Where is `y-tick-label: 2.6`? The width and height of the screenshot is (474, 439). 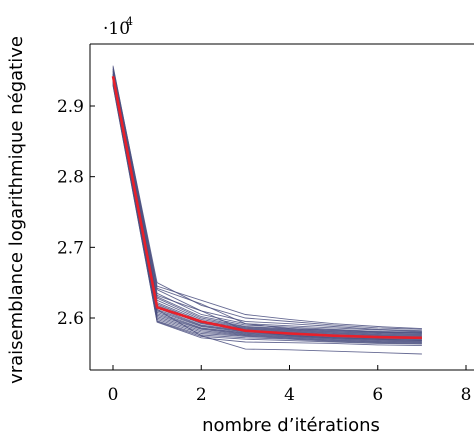 y-tick-label: 2.6 is located at coordinates (70, 319).